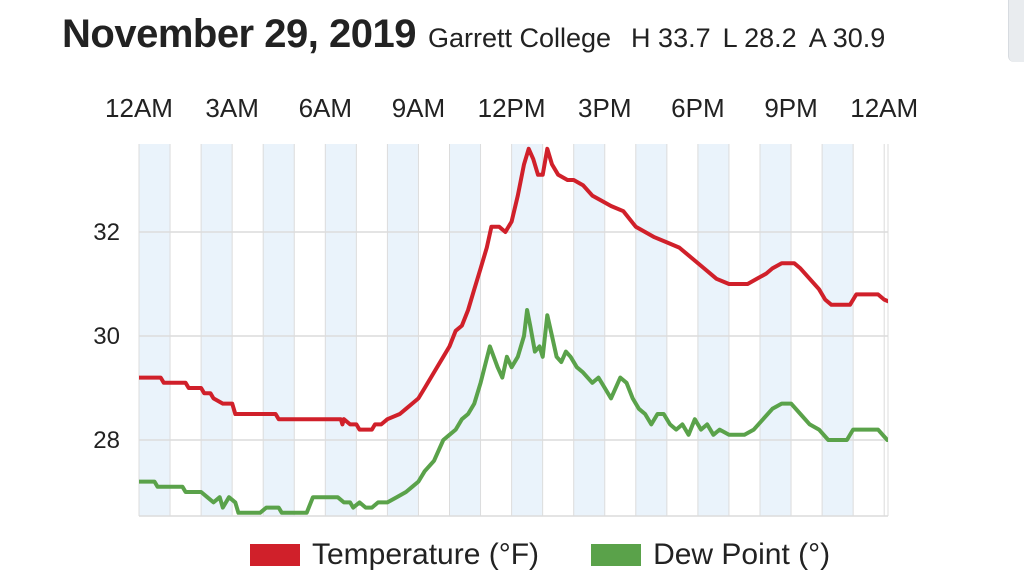 This screenshot has width=1024, height=572. I want to click on legend: Temperature (°F) Dew Point (°), so click(559, 555).